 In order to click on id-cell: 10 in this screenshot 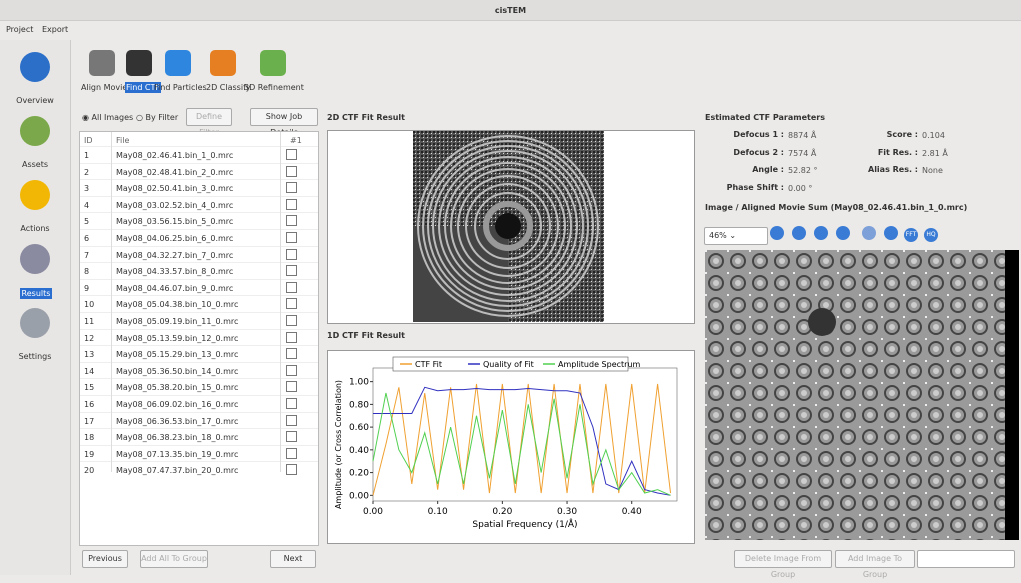, I will do `click(89, 305)`.